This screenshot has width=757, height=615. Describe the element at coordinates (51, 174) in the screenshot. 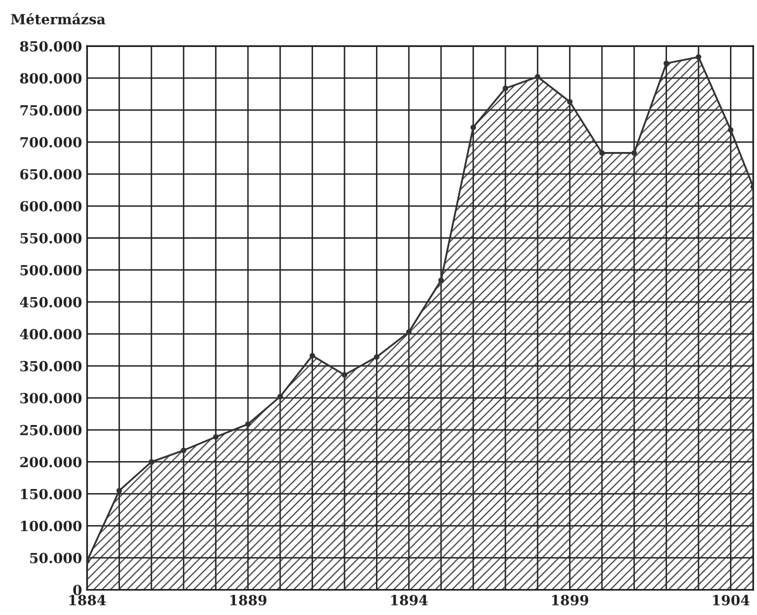

I see `y-tick-label: 650.000` at that location.